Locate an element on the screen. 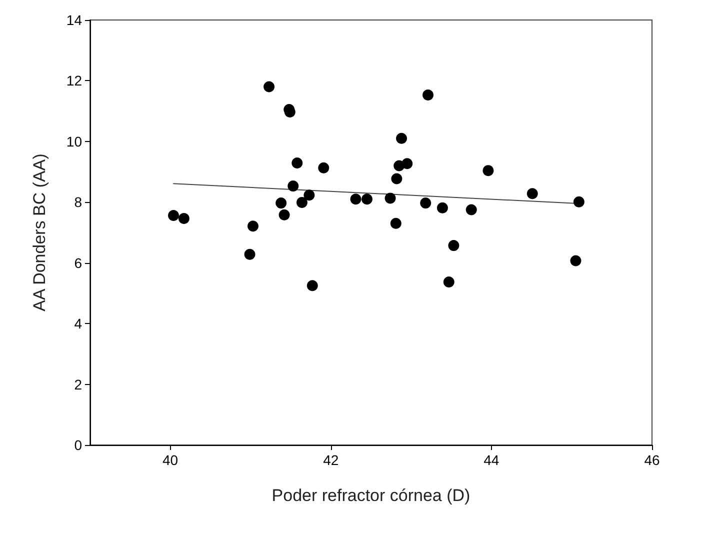  x-tick-label: 44 is located at coordinates (492, 460).